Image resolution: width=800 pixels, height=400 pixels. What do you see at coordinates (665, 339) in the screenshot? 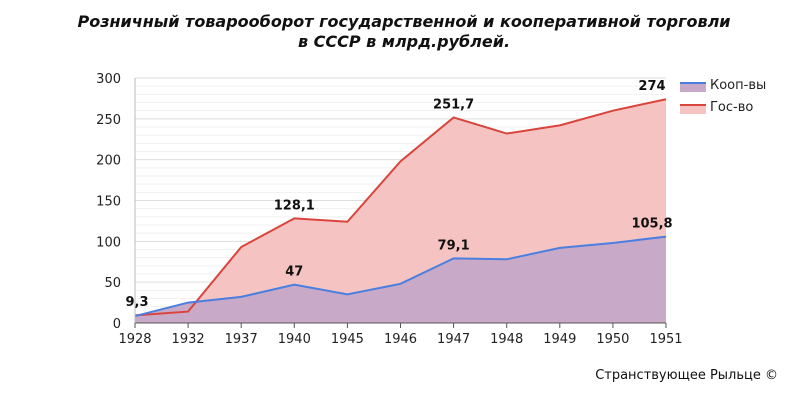
I see `x-tick-label: 1951` at bounding box center [665, 339].